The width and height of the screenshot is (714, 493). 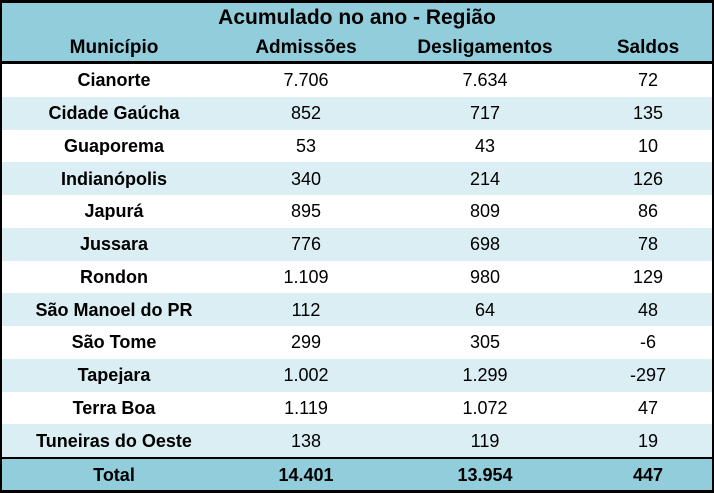 What do you see at coordinates (485, 211) in the screenshot?
I see `dismissals-cell: 809` at bounding box center [485, 211].